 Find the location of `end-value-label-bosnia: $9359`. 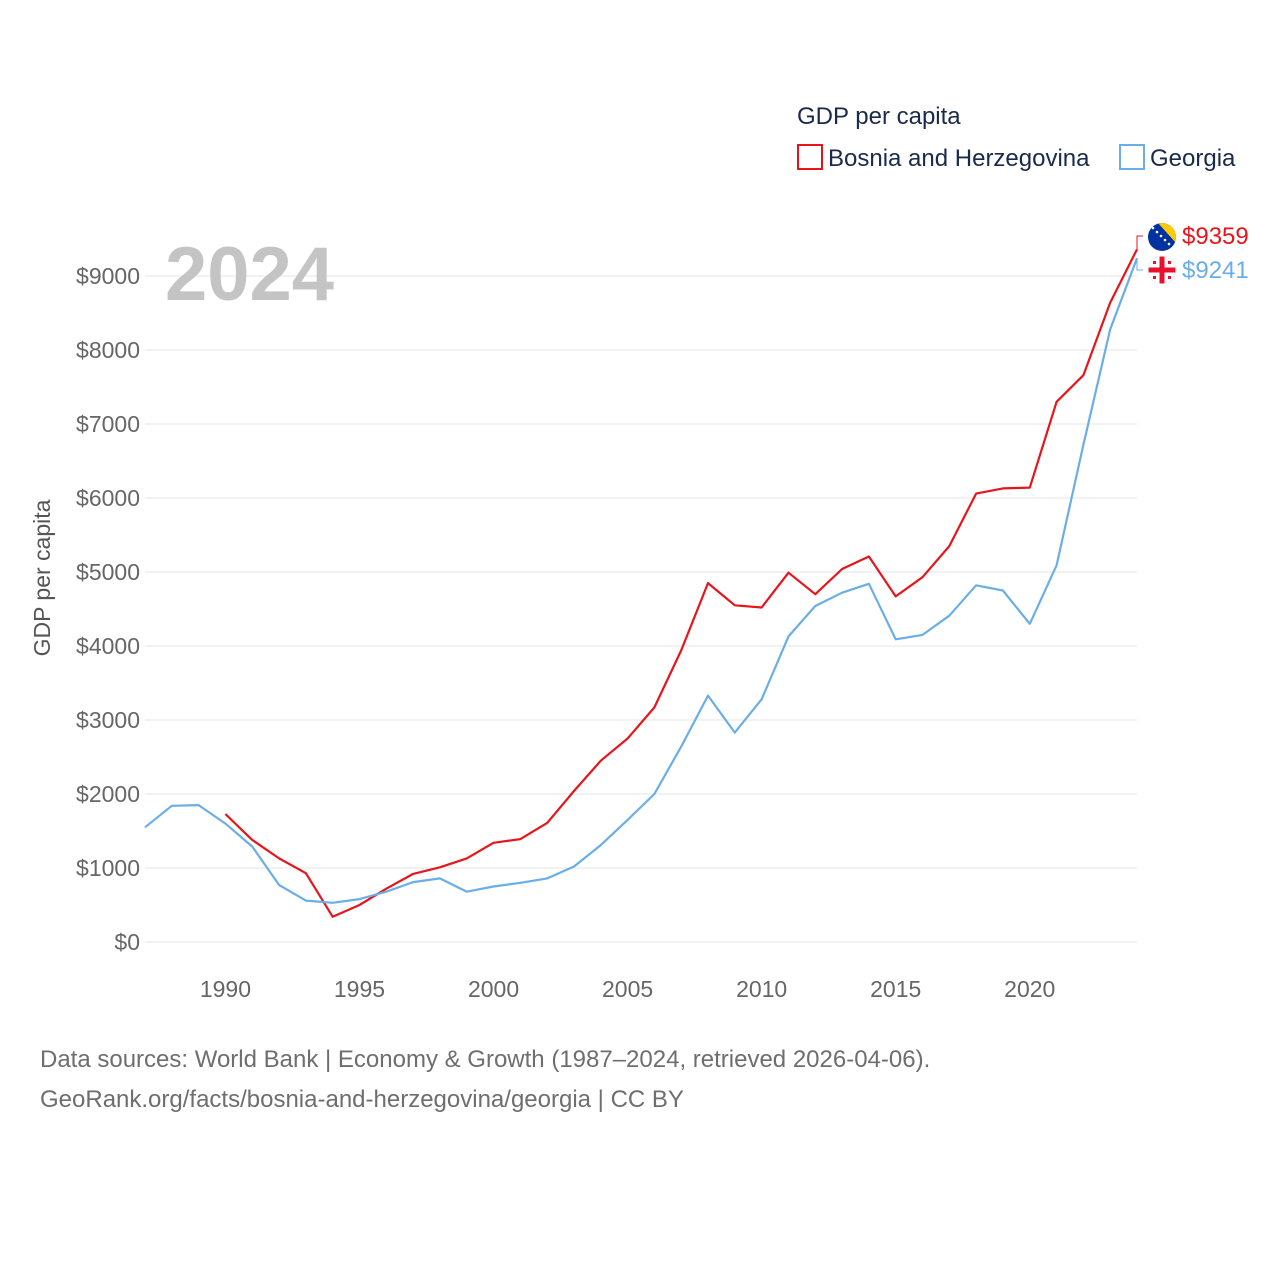

end-value-label-bosnia: $9359 is located at coordinates (1215, 236).